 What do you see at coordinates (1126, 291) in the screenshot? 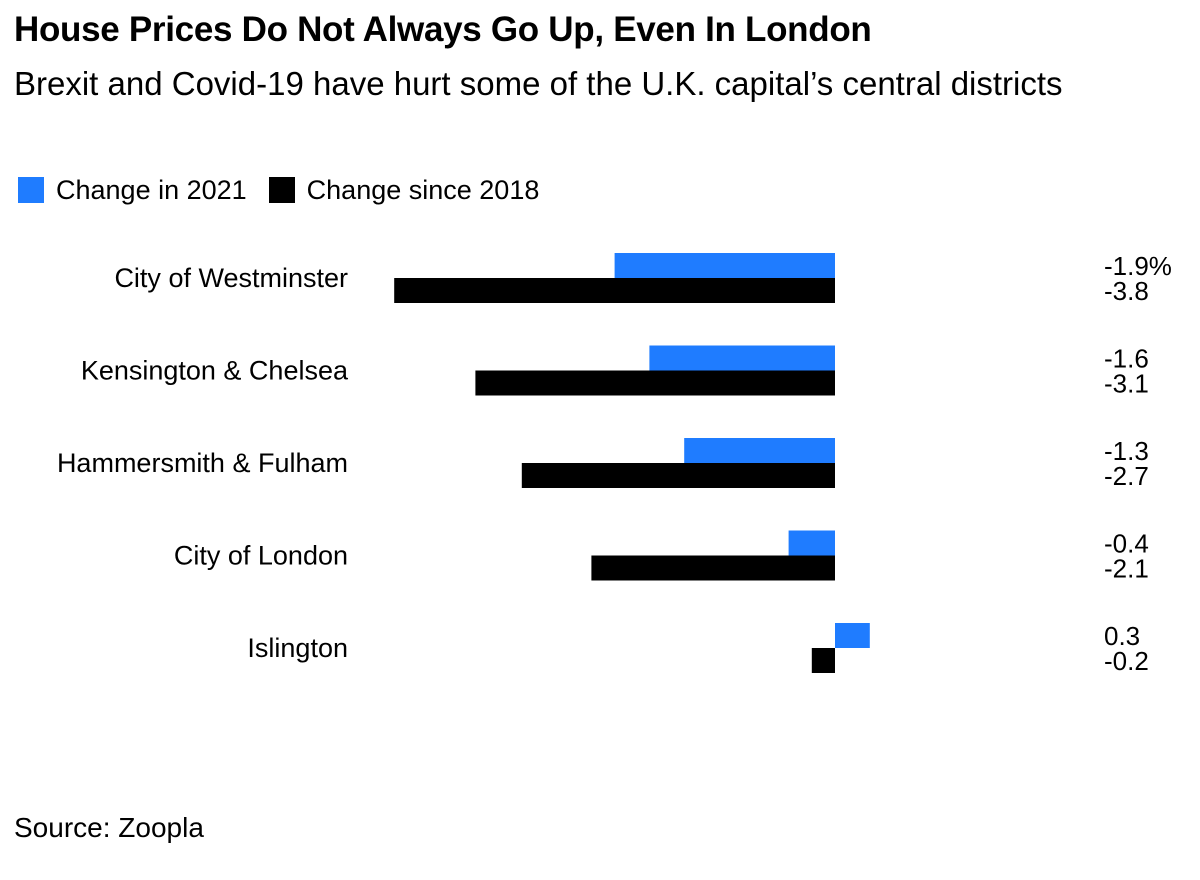
I see `value-label-change-since-2018-city-of-westminster: -3.8` at bounding box center [1126, 291].